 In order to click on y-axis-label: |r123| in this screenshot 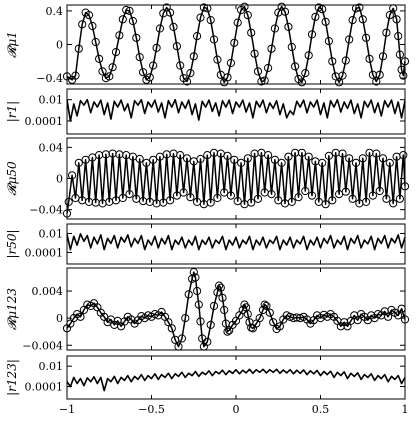, I will do `click(12, 377)`.